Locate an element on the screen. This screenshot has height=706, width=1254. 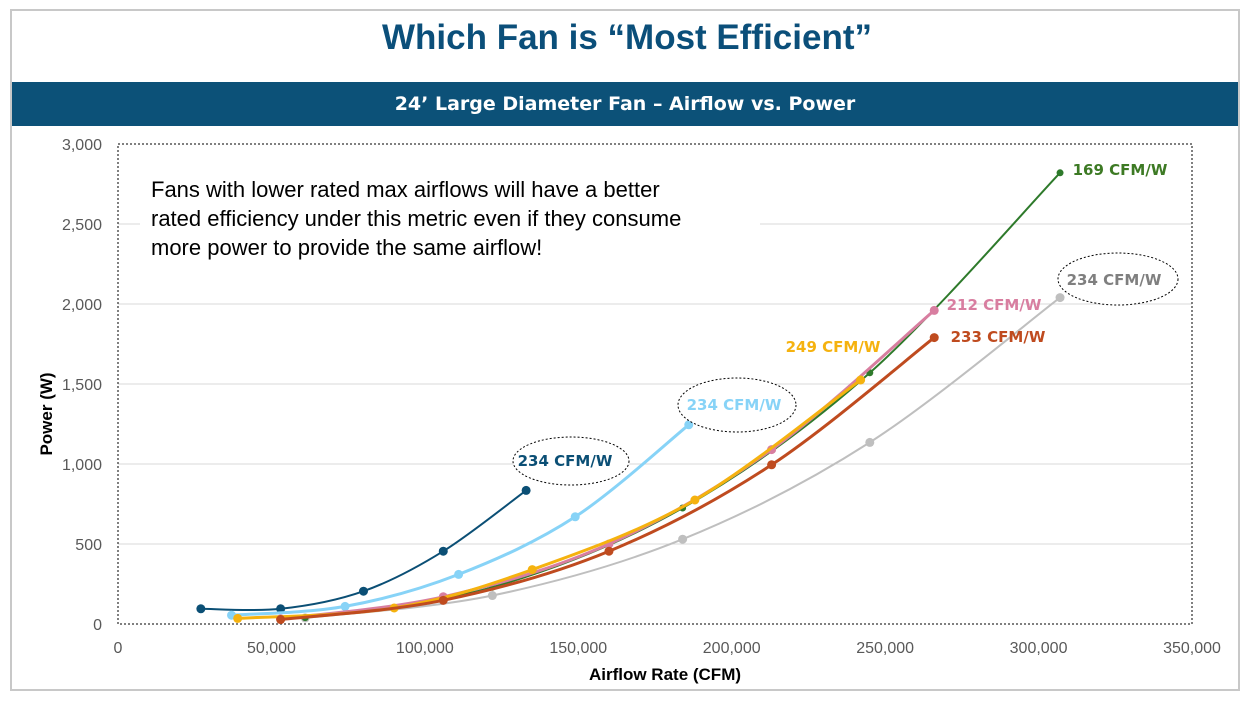
series-line is located at coordinates (460, 520).